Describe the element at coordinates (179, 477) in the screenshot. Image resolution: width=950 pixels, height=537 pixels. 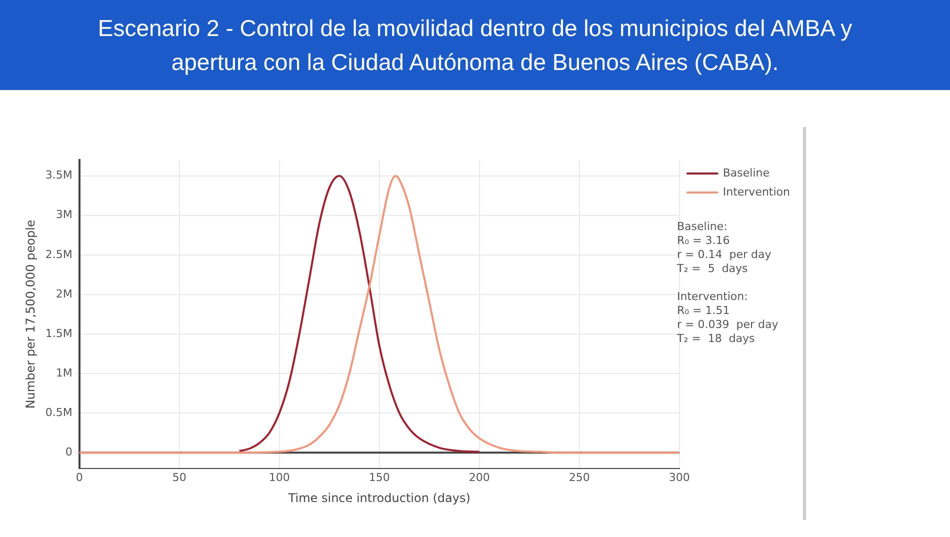
I see `x-tick-label: 50` at that location.